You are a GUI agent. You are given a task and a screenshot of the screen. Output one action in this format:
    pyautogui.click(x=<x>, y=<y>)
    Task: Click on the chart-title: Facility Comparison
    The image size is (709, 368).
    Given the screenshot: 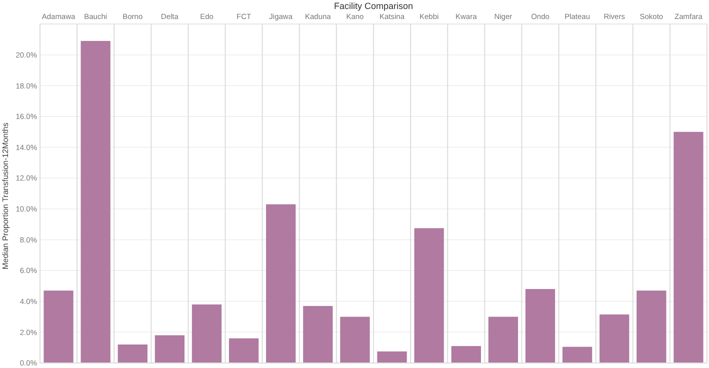 What is the action you would take?
    pyautogui.click(x=374, y=6)
    